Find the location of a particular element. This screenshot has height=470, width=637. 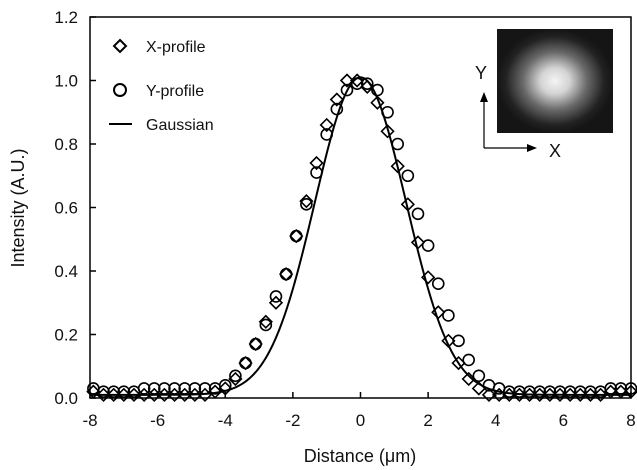

legend: X-profile Y-profile Gaussian is located at coordinates (161, 86).